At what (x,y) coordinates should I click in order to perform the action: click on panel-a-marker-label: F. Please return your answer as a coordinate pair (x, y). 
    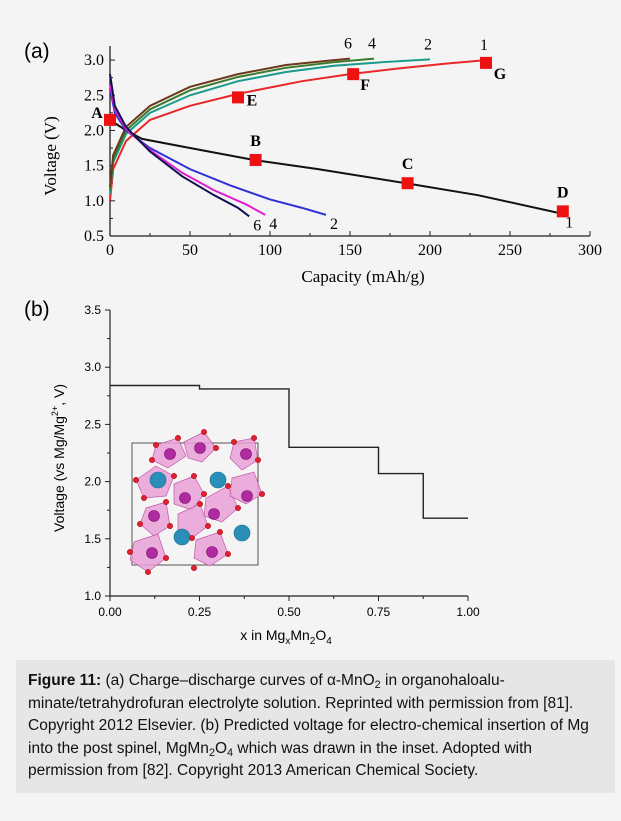
    Looking at the image, I should click on (365, 85).